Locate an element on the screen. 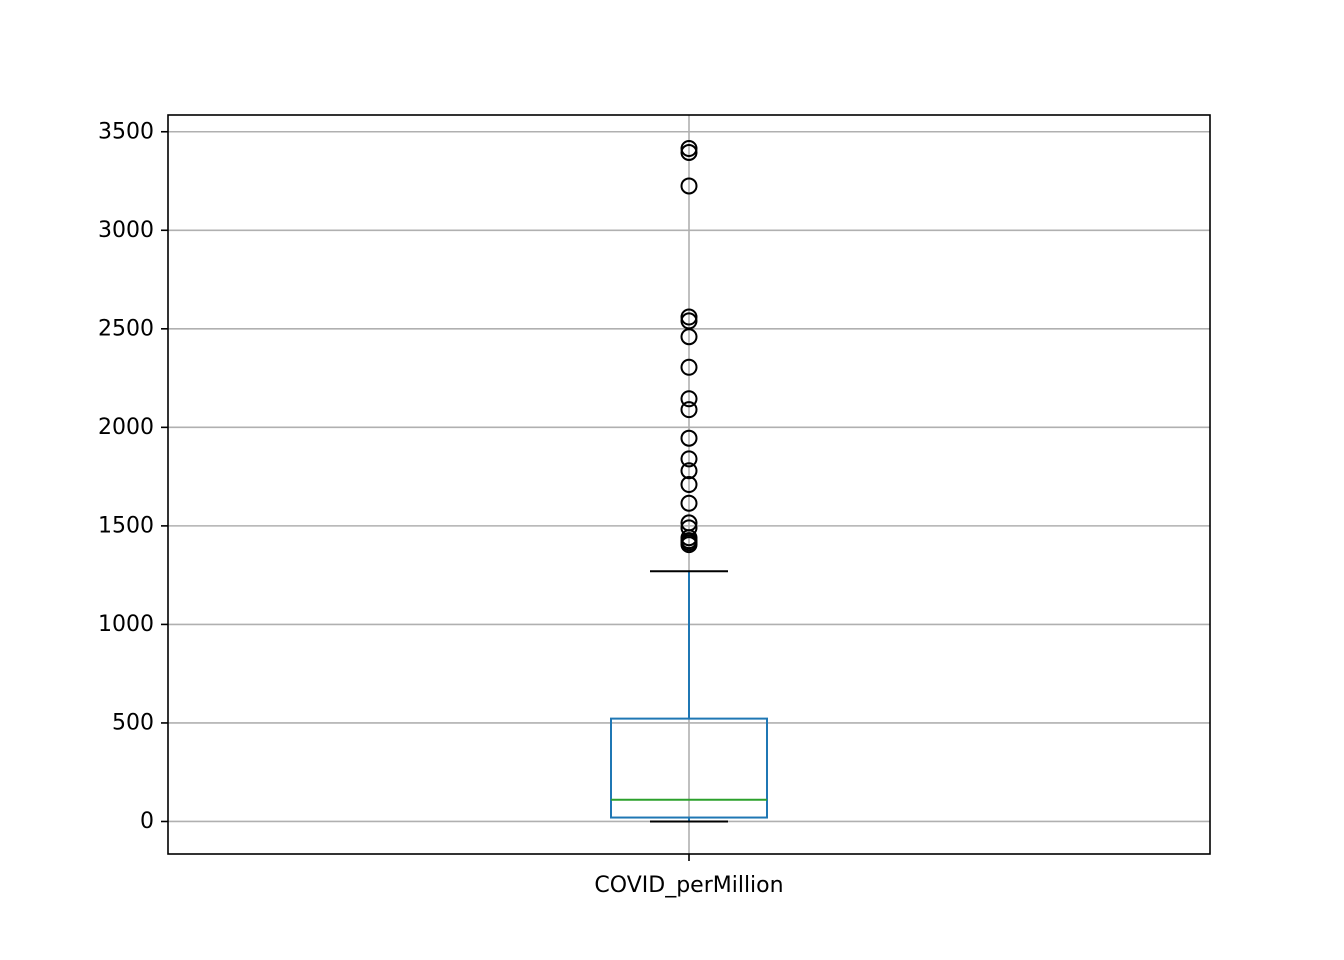 The height and width of the screenshot is (960, 1344). y-tick-label: 3000 is located at coordinates (126, 230).